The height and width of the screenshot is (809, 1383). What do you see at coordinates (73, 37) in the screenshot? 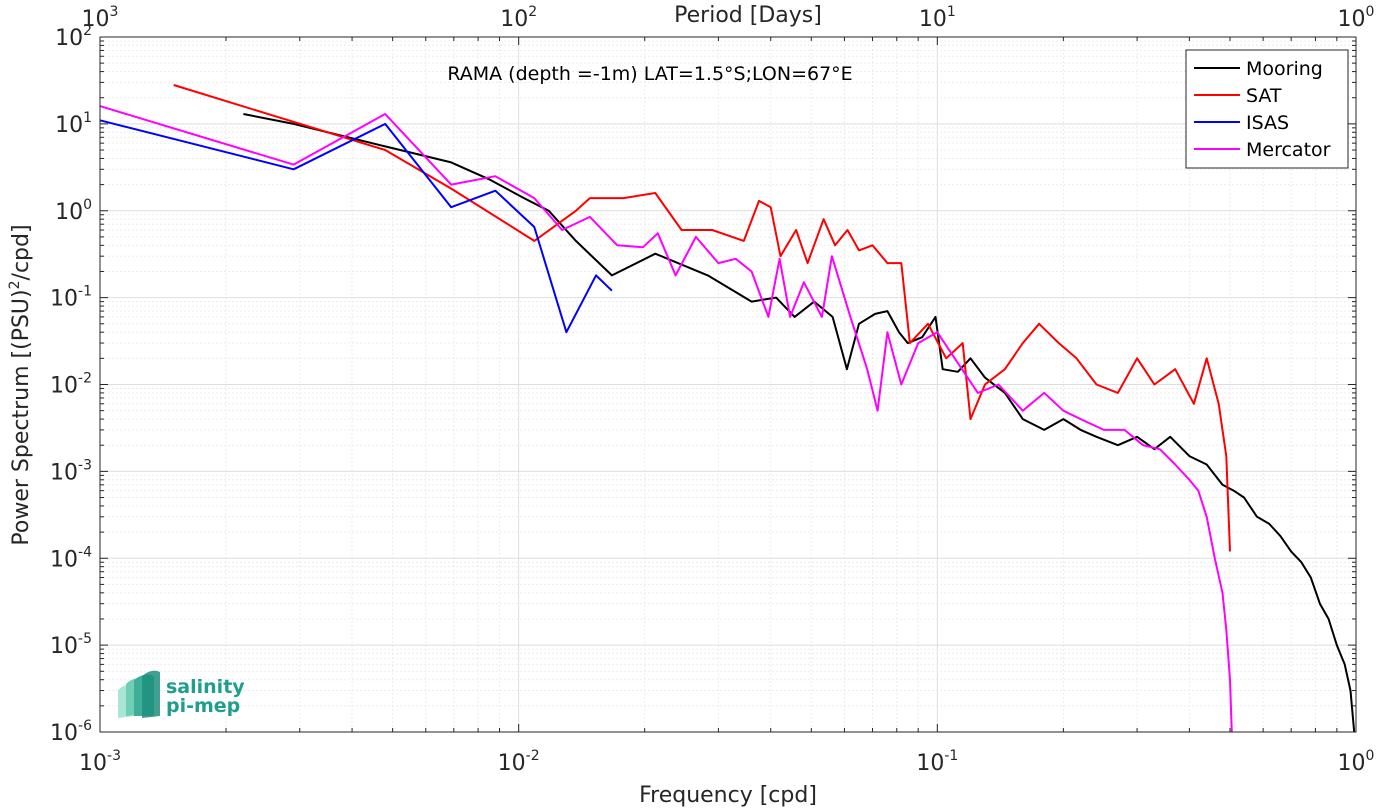
I see `y-tick-label: 10²` at bounding box center [73, 37].